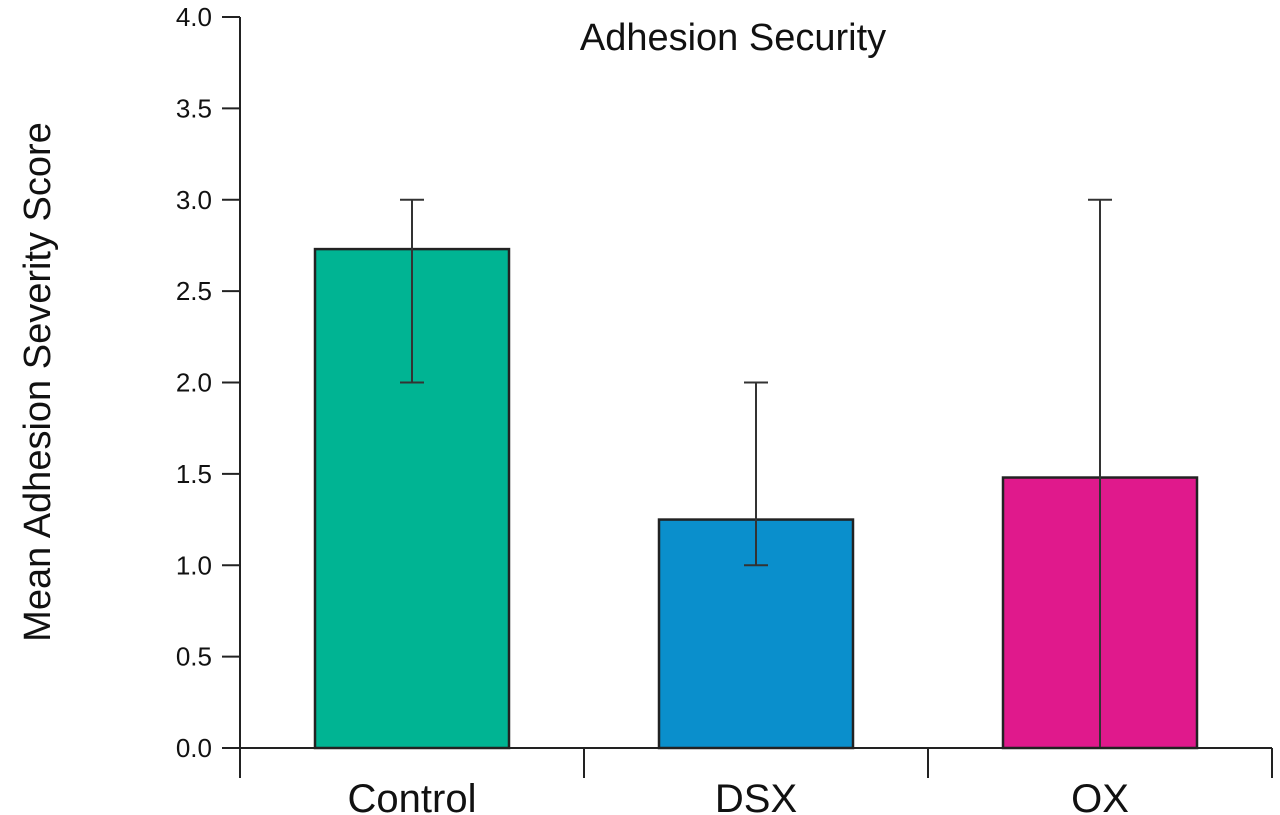 Image resolution: width=1280 pixels, height=815 pixels. I want to click on y-tick-label-4: 2.0, so click(194, 383).